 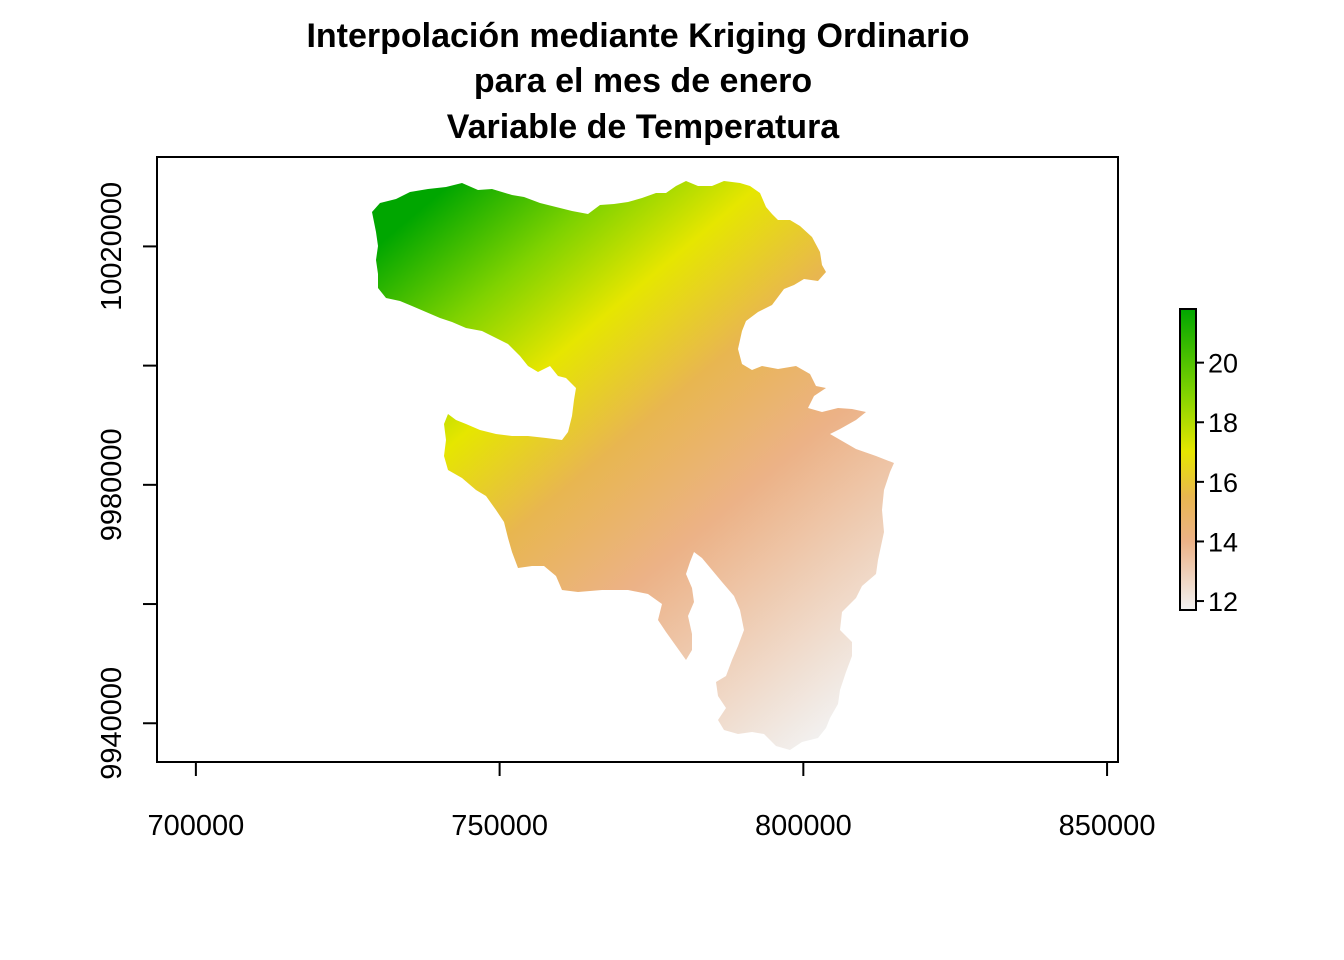 I want to click on legend-tick-label: 16, so click(x=1223, y=483).